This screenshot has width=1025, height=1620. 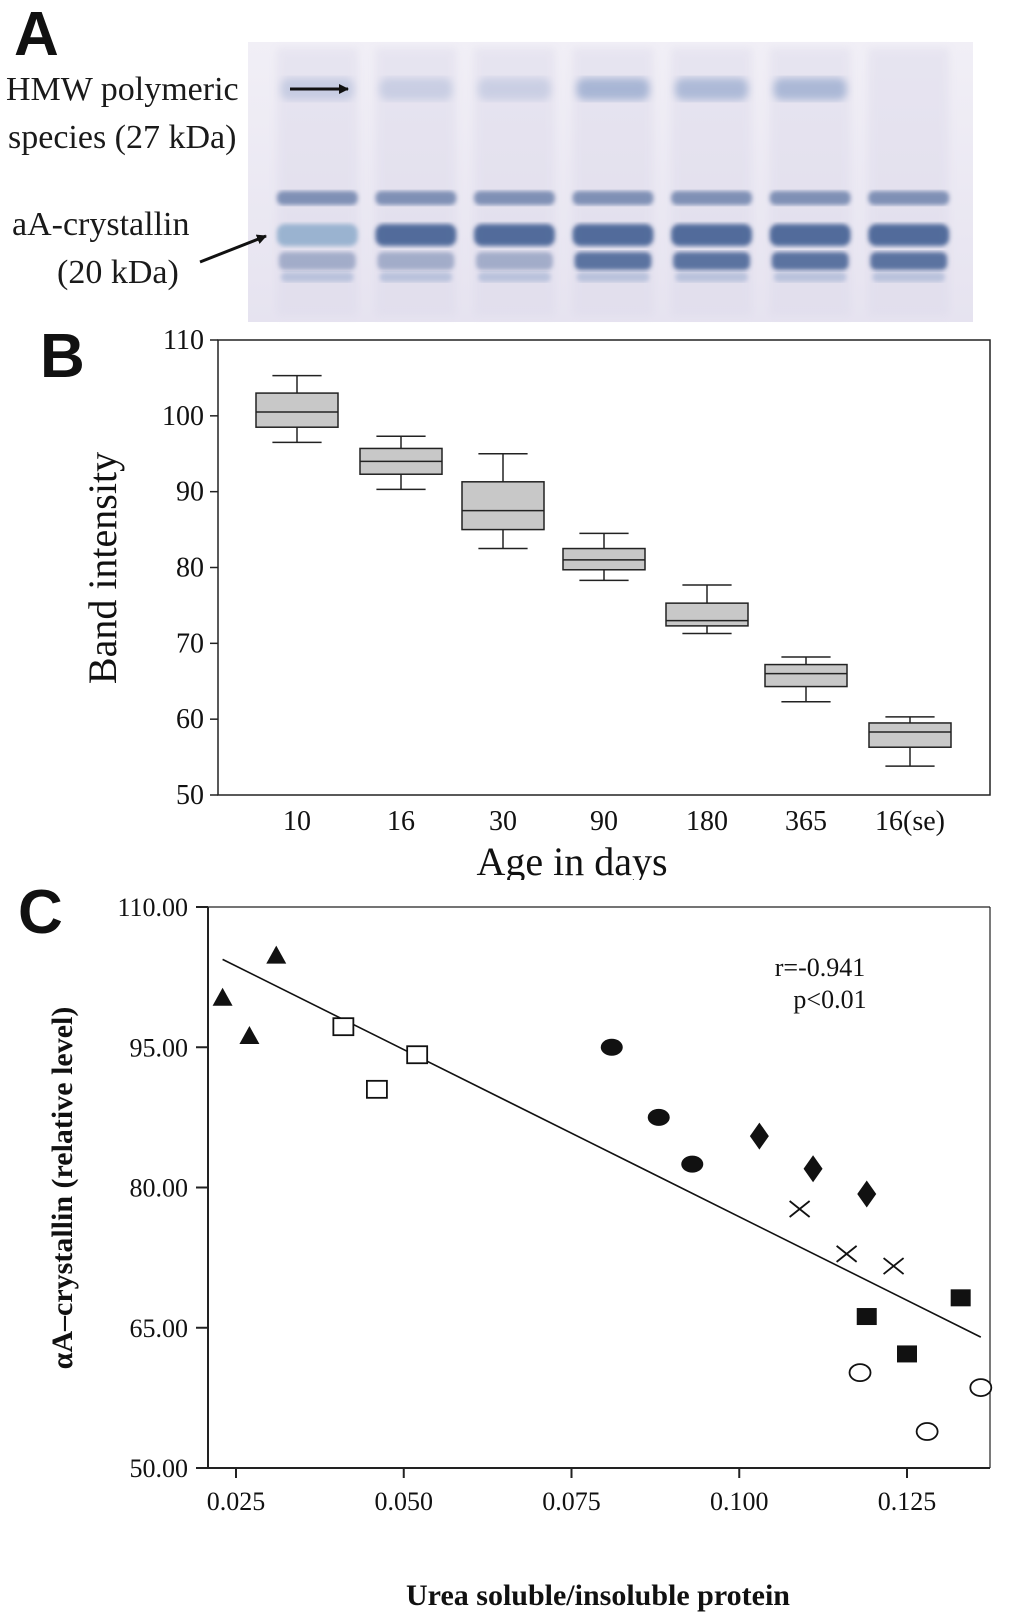 I want to click on y-axis-title: Band intensity, so click(x=102, y=568).